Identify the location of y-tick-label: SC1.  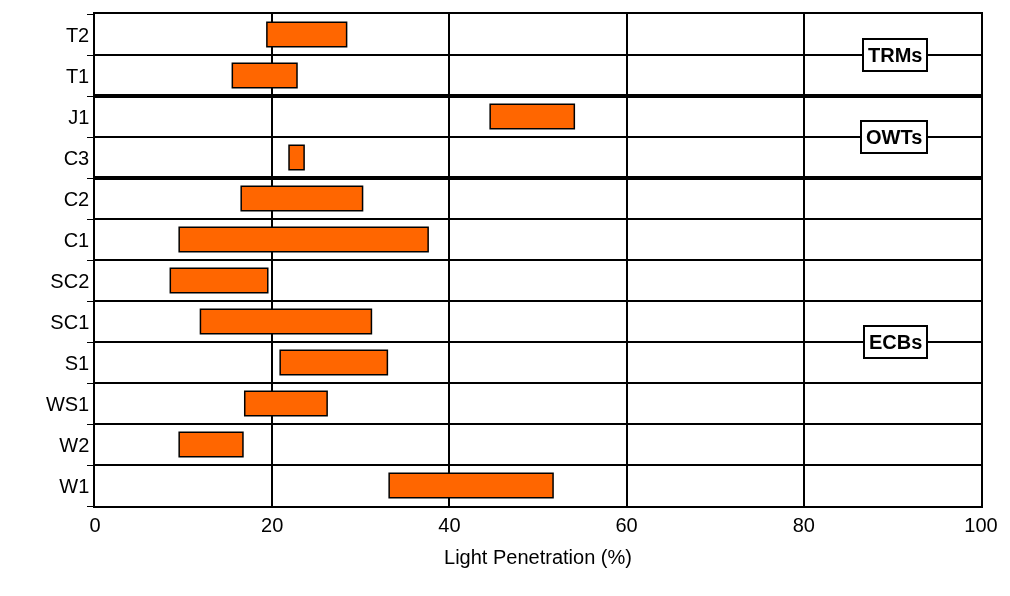
(70, 321).